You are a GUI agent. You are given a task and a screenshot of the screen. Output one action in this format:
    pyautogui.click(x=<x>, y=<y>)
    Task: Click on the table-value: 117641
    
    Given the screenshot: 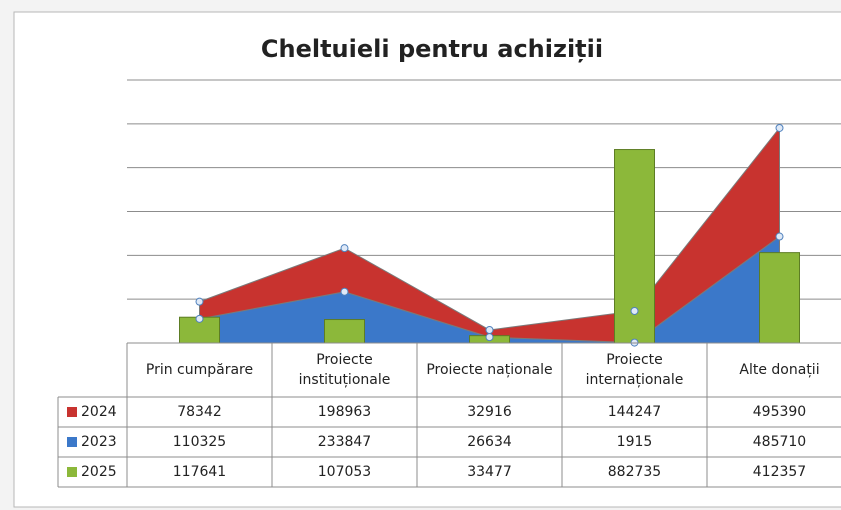 What is the action you would take?
    pyautogui.click(x=199, y=472)
    